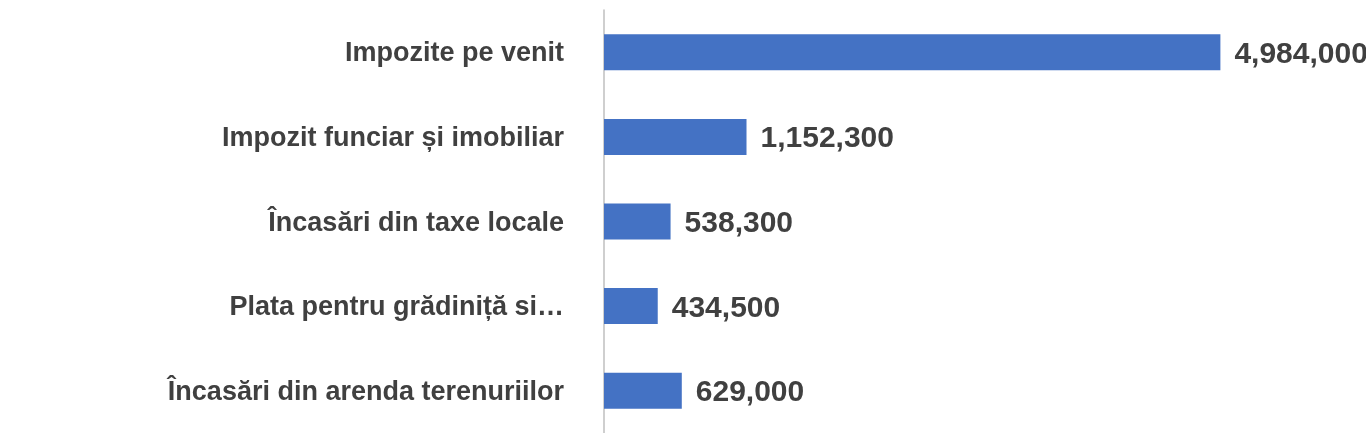 The height and width of the screenshot is (433, 1366). I want to click on data-label: 4,984,000, so click(1300, 52).